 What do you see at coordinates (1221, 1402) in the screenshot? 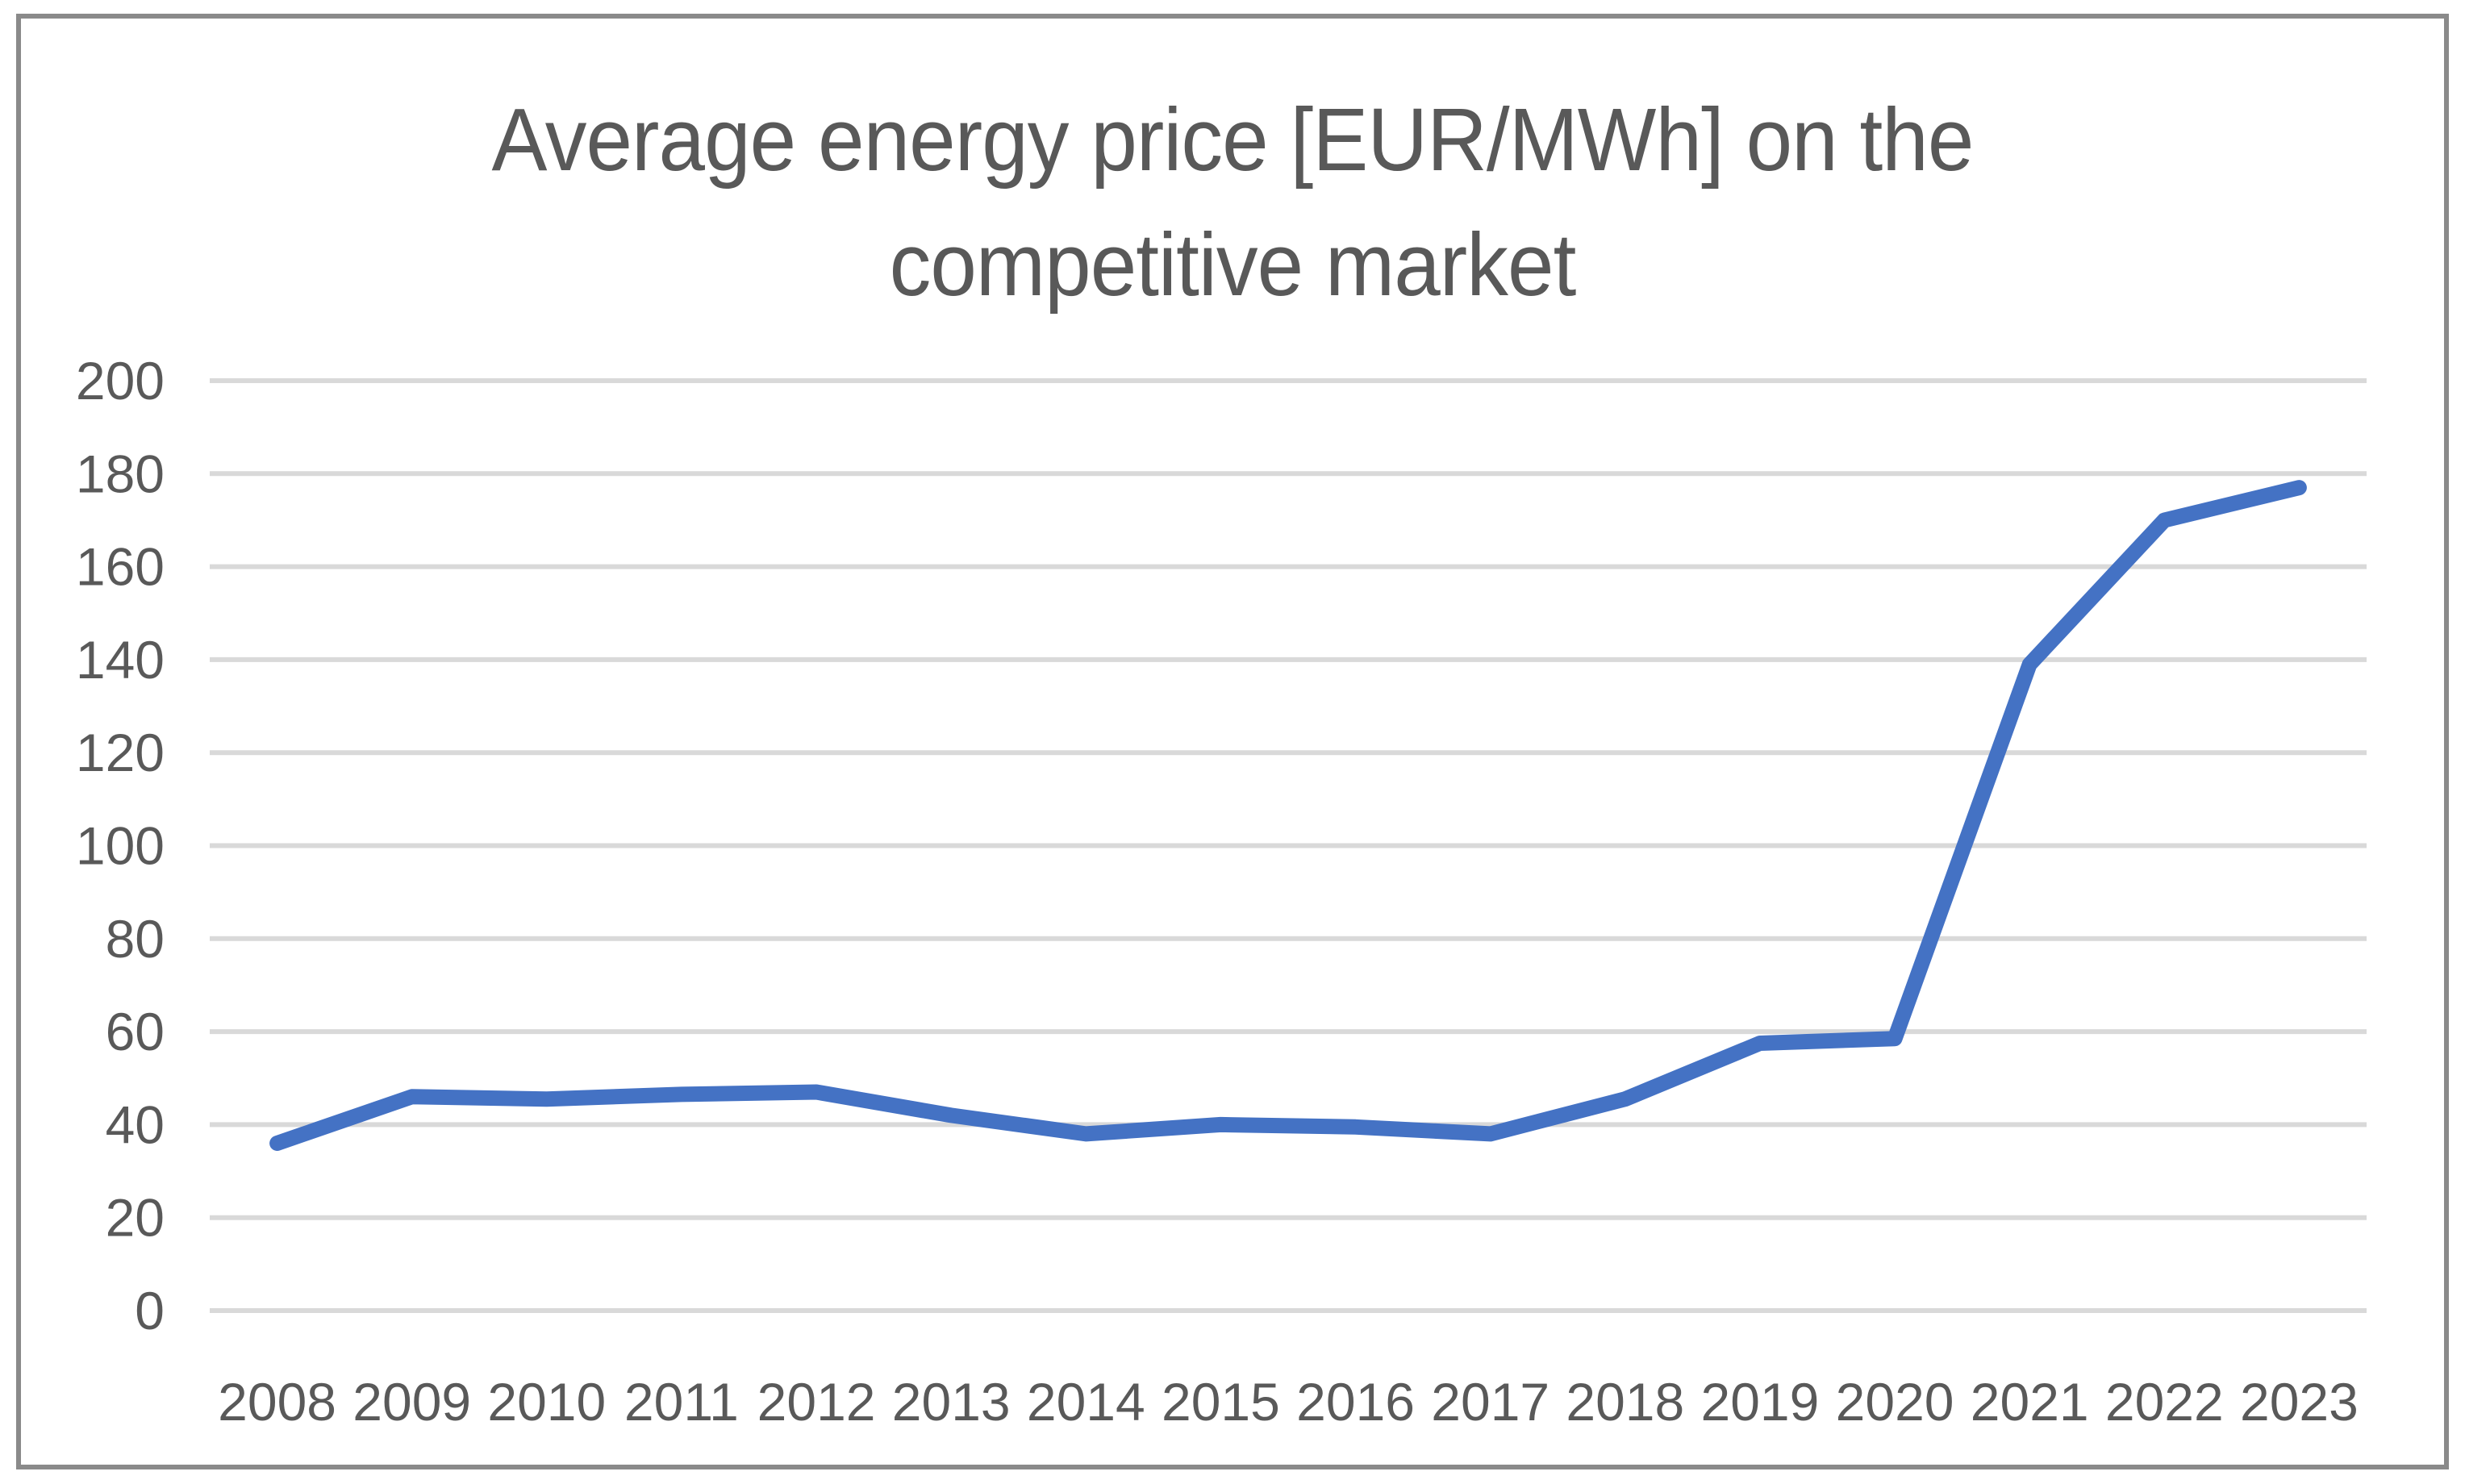
I see `x-axis-tick-label: 2015` at bounding box center [1221, 1402].